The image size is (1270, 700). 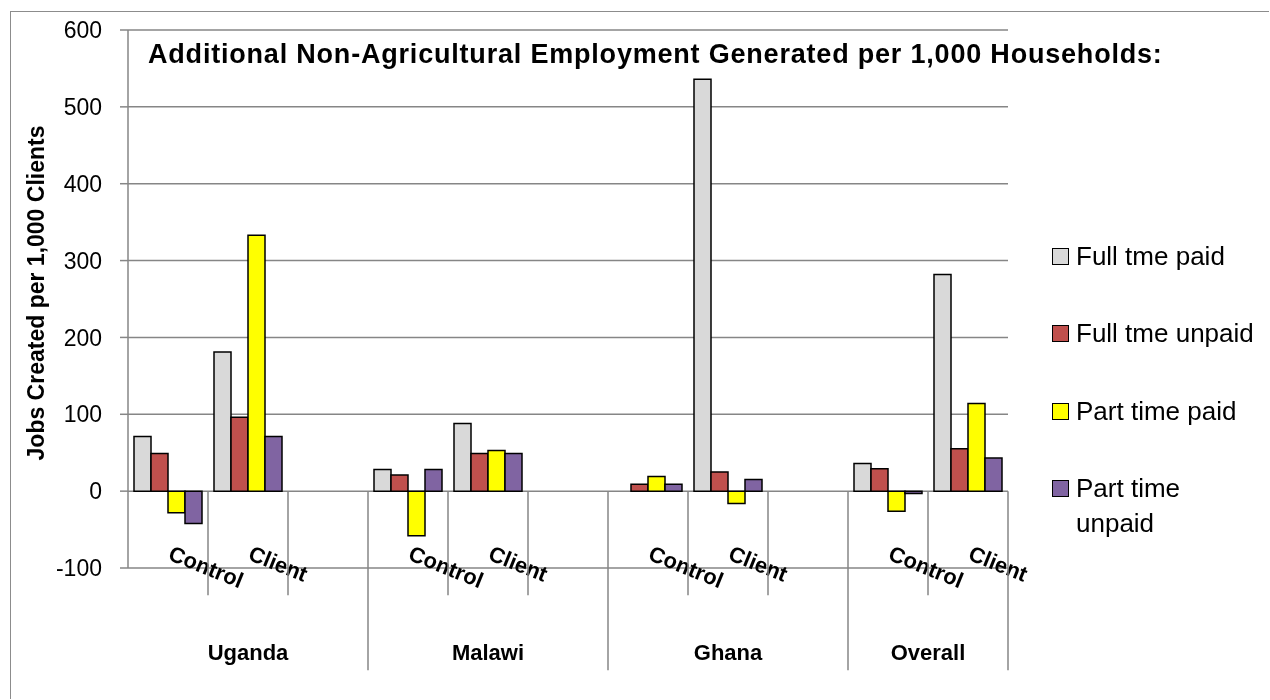 What do you see at coordinates (488, 653) in the screenshot?
I see `text: Malawi` at bounding box center [488, 653].